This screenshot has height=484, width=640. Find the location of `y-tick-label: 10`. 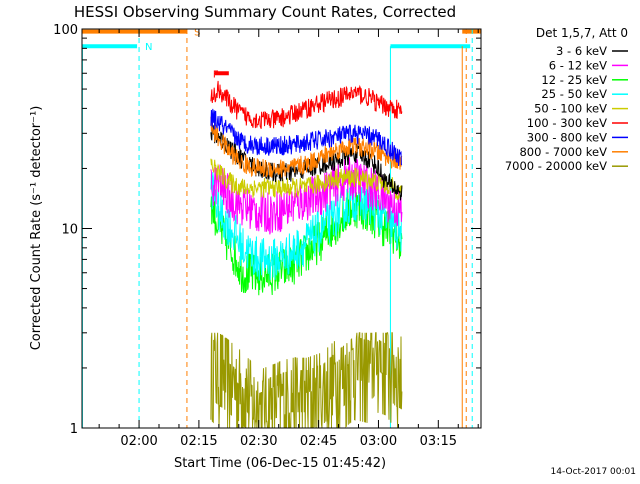

y-tick-label: 10 is located at coordinates (69, 230).